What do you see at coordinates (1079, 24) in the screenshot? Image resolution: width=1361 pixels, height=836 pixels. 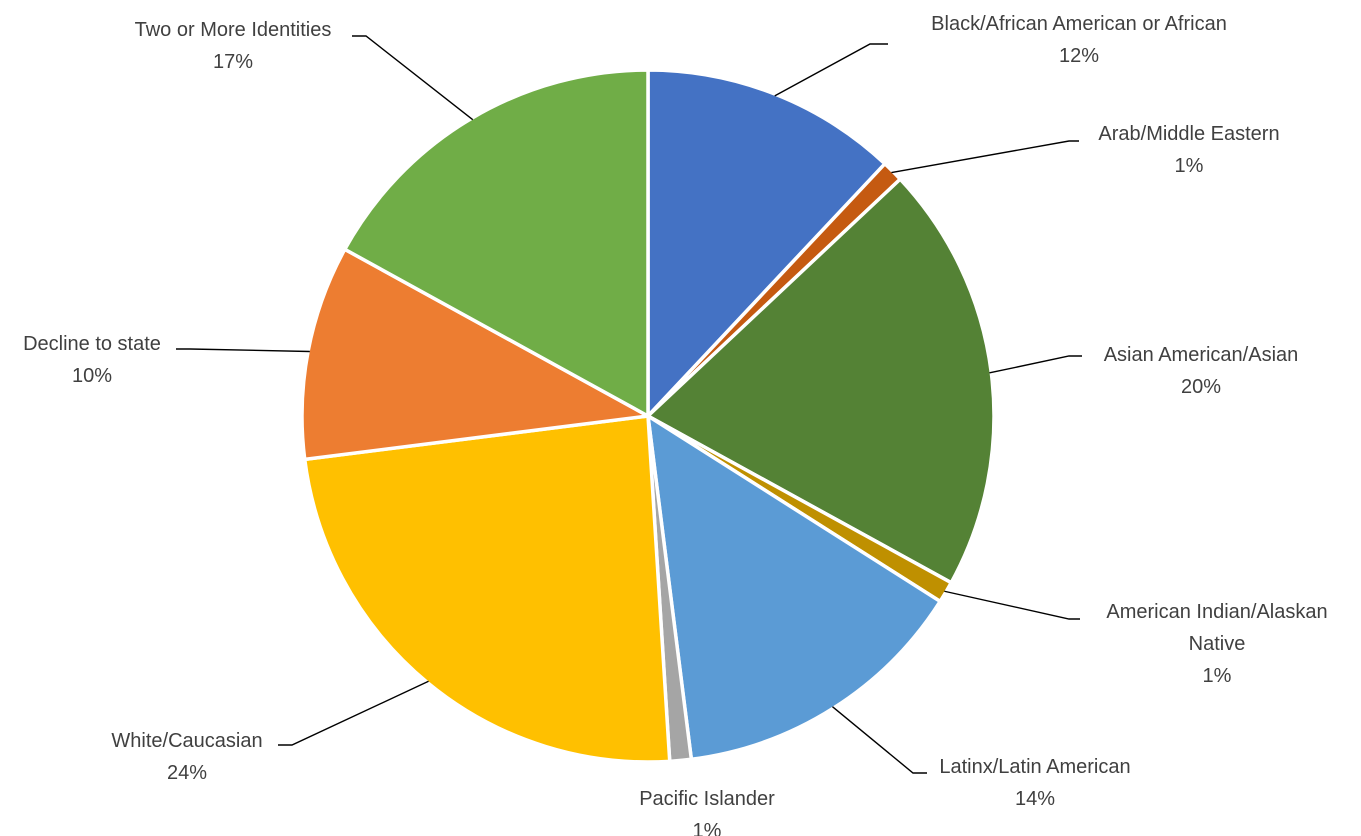 I see `category-label: Black/African American or African` at bounding box center [1079, 24].